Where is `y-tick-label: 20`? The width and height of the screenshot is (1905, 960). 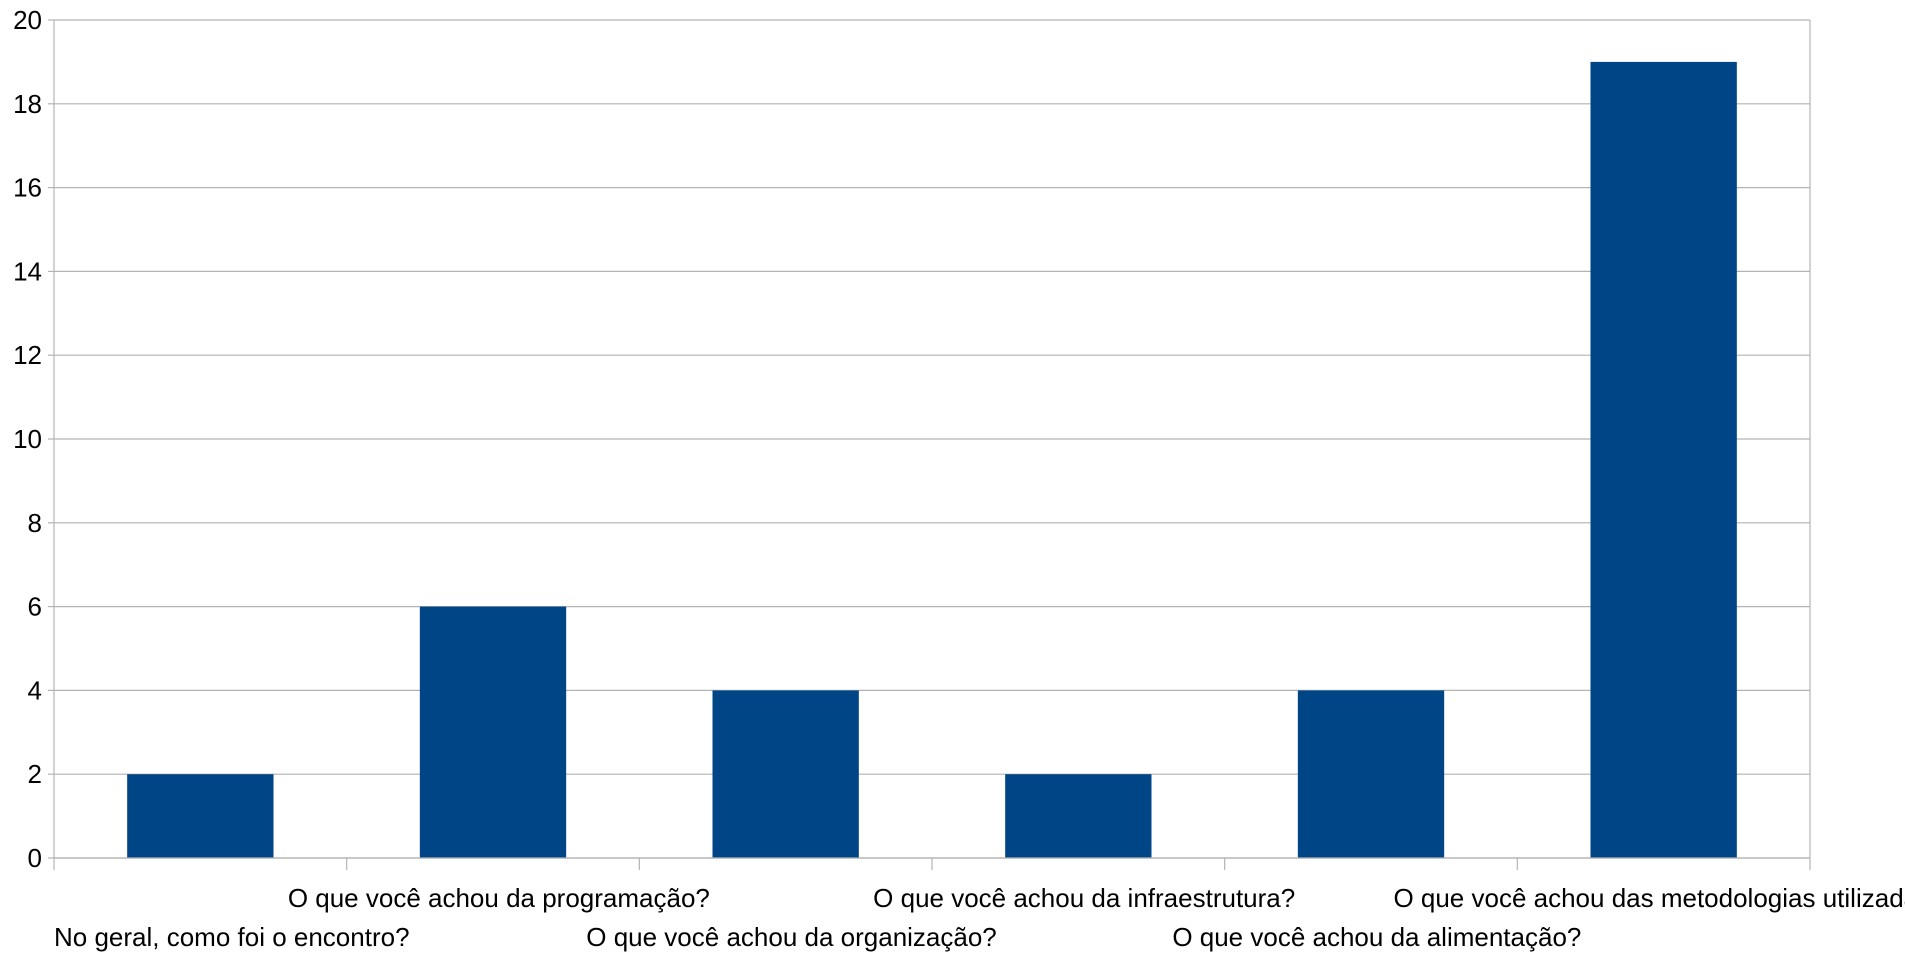
y-tick-label: 20 is located at coordinates (27, 20).